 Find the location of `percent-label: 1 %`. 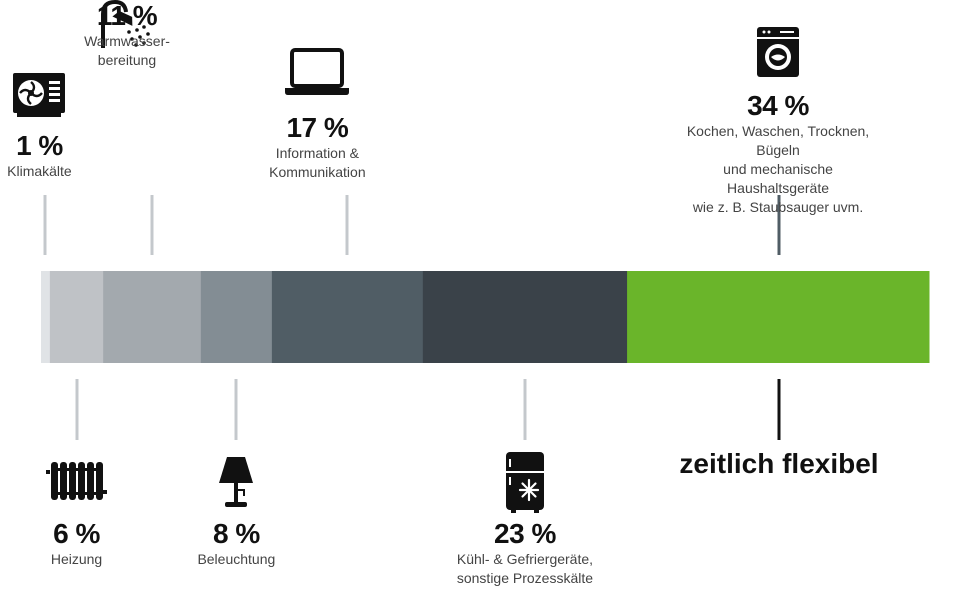

percent-label: 1 % is located at coordinates (39, 145).